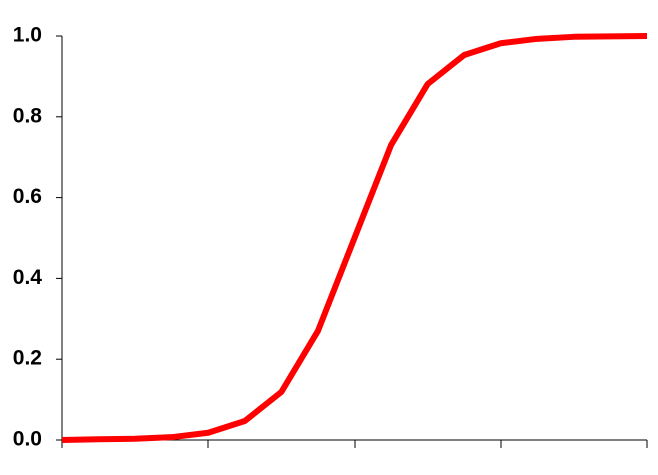 The image size is (658, 475). What do you see at coordinates (28, 115) in the screenshot?
I see `y-tick-label: 0.8` at bounding box center [28, 115].